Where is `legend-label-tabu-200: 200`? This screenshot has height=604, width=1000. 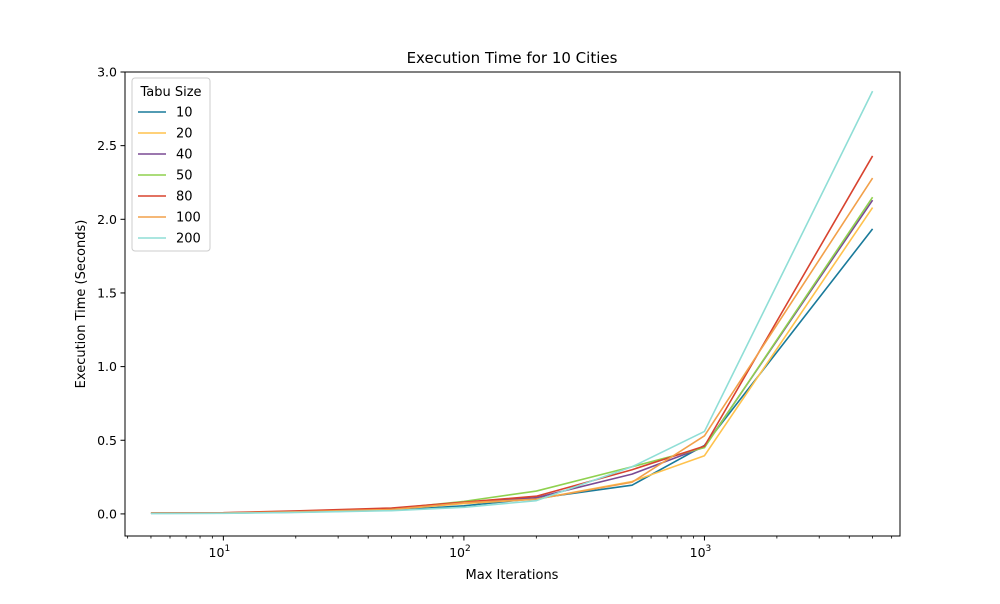
legend-label-tabu-200: 200 is located at coordinates (188, 239).